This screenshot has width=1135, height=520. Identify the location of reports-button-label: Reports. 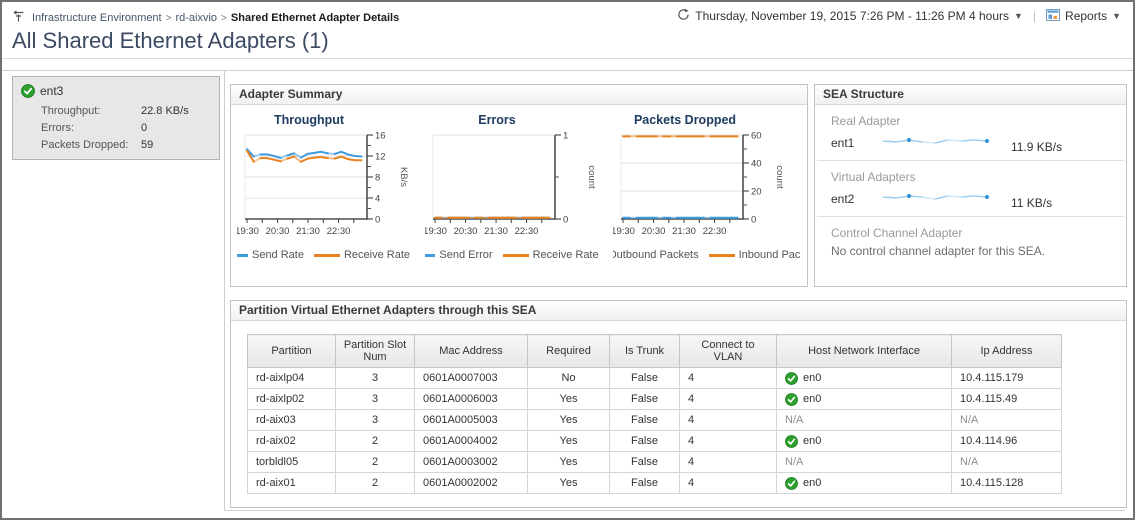
(1086, 16).